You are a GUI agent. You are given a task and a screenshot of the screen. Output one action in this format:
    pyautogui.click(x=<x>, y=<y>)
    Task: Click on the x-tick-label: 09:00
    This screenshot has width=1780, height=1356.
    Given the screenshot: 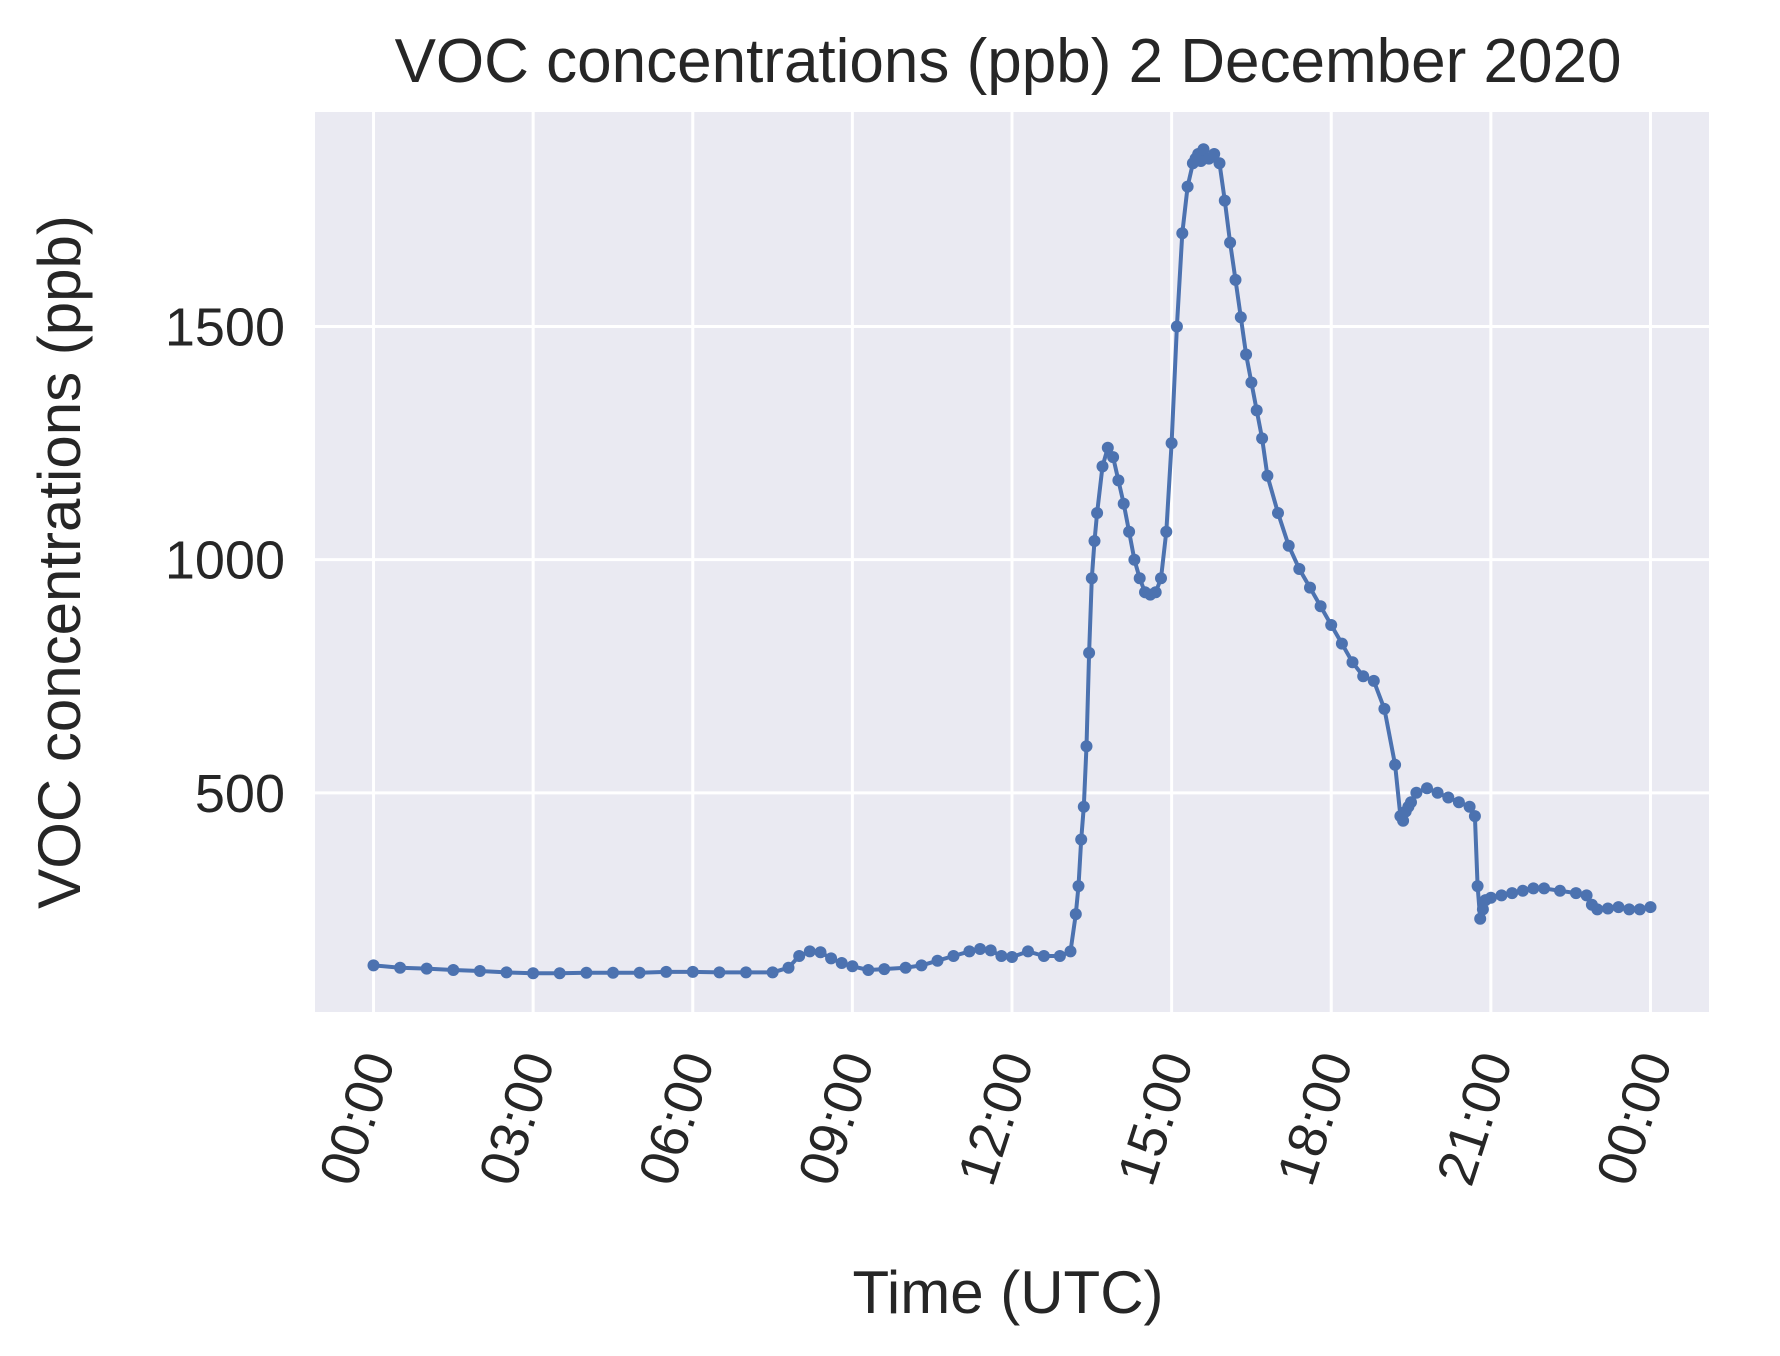 What is the action you would take?
    pyautogui.click(x=836, y=1118)
    